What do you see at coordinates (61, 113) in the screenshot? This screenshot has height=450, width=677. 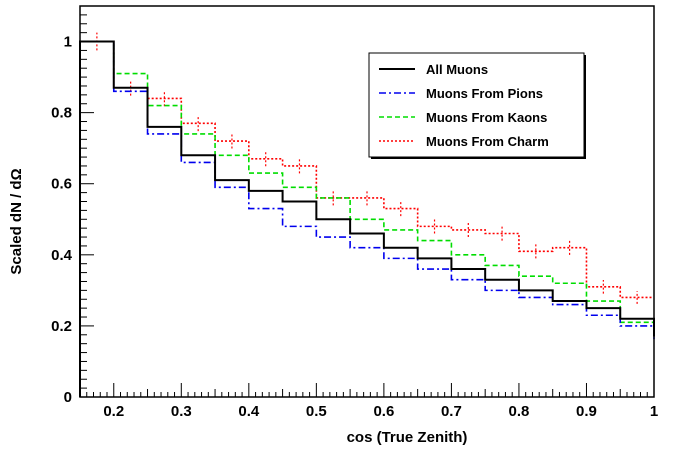 I see `y-tick-label: 0.8` at bounding box center [61, 113].